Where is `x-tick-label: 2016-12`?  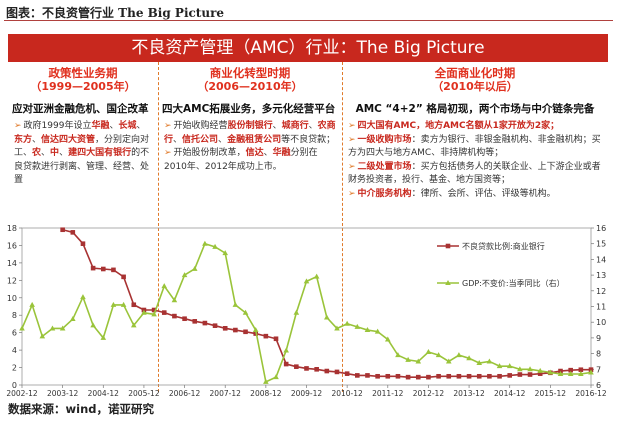
x-tick-label: 2016-12 is located at coordinates (591, 393).